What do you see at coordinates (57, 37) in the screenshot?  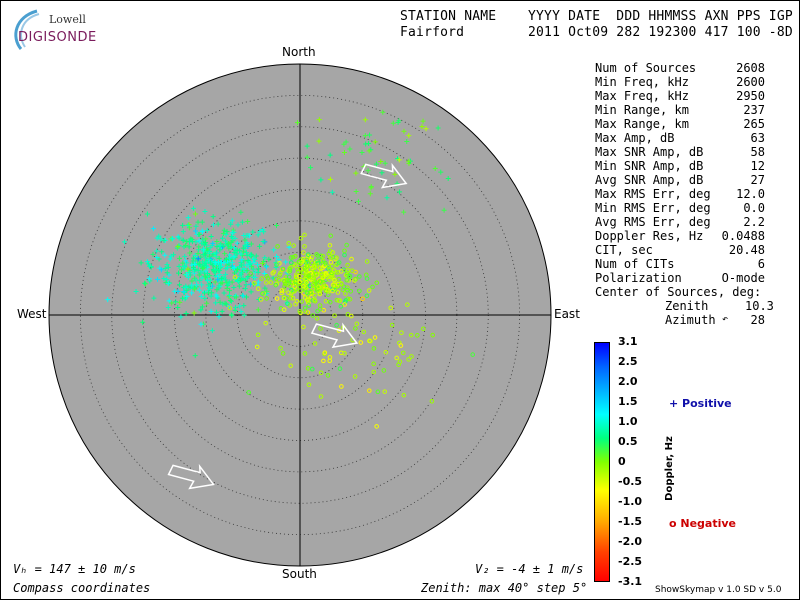 I see `logo-main-text: DIGISONDE` at bounding box center [57, 37].